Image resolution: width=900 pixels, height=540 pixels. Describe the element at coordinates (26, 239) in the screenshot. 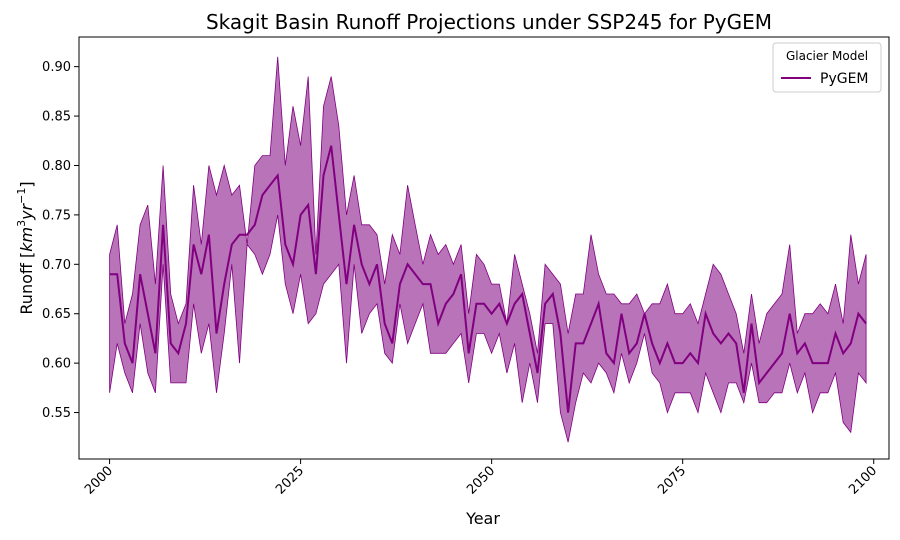

I see `y-axis-label-km: km` at that location.